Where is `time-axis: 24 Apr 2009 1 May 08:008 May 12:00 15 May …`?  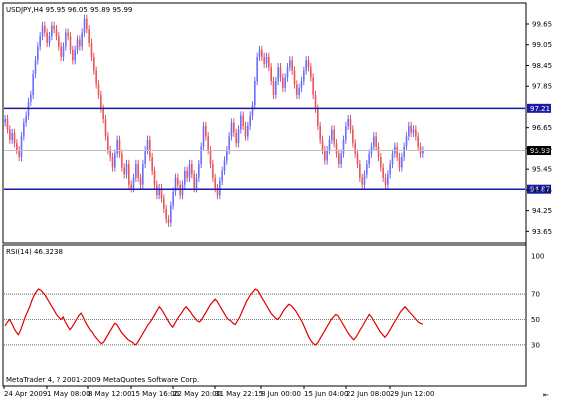 time-axis: 24 Apr 2009 1 May 08:008 May 12:00 15 May … is located at coordinates (218, 392).